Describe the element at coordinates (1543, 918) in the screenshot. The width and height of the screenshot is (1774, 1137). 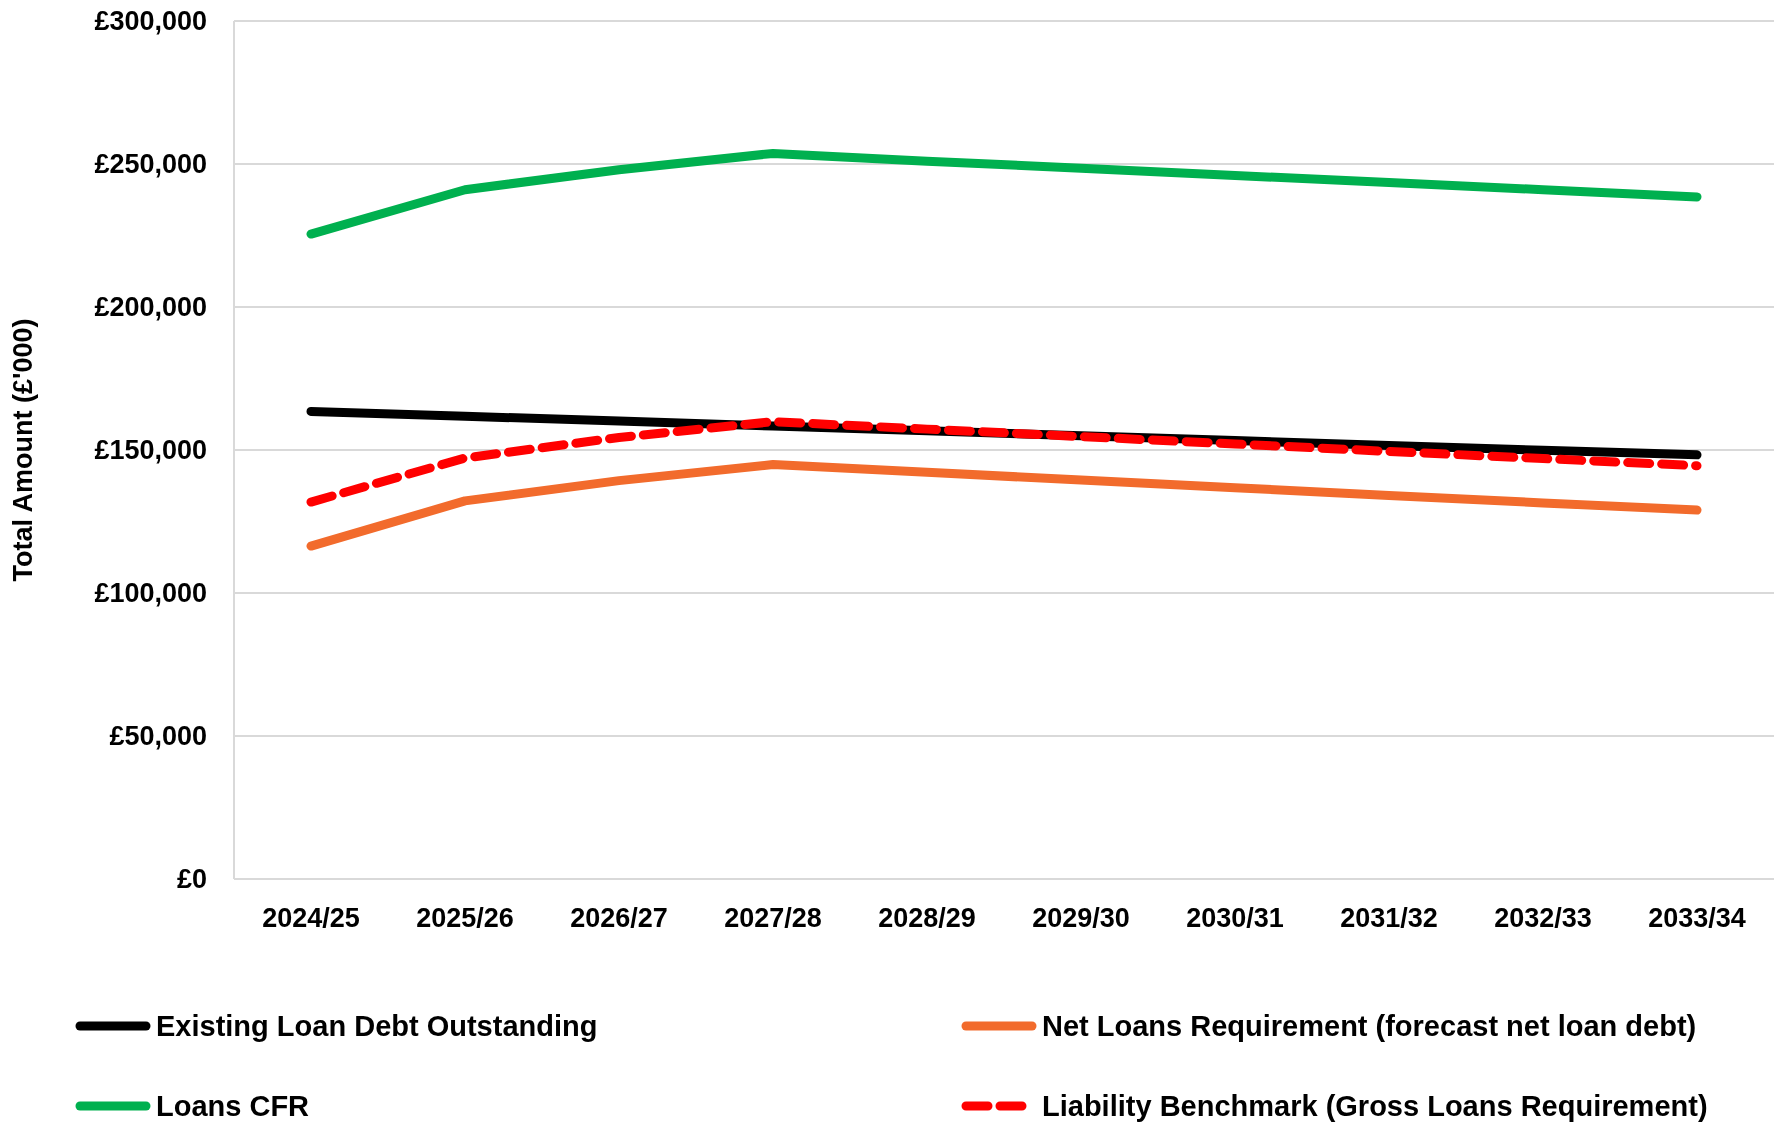
I see `x-tick-label: 2032/33` at that location.